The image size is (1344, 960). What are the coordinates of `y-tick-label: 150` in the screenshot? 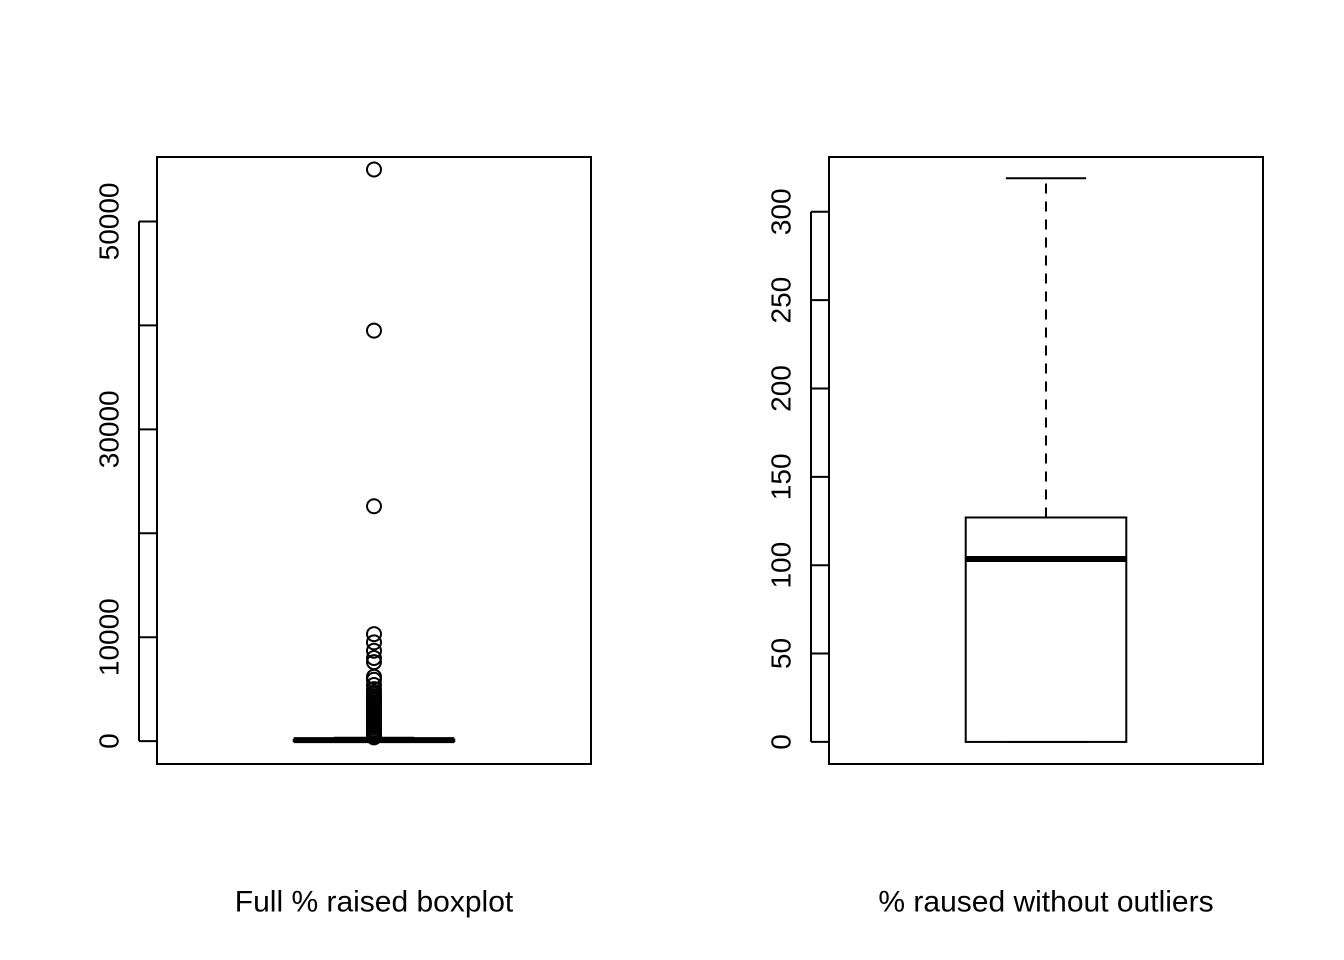 It's located at (781, 476).